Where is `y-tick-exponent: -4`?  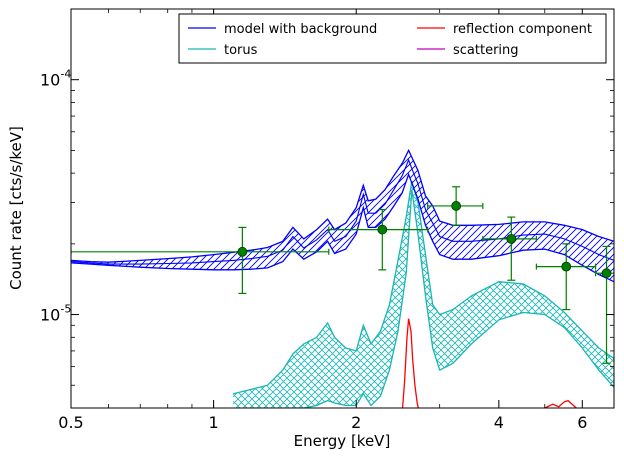
y-tick-exponent: -4 is located at coordinates (65, 74).